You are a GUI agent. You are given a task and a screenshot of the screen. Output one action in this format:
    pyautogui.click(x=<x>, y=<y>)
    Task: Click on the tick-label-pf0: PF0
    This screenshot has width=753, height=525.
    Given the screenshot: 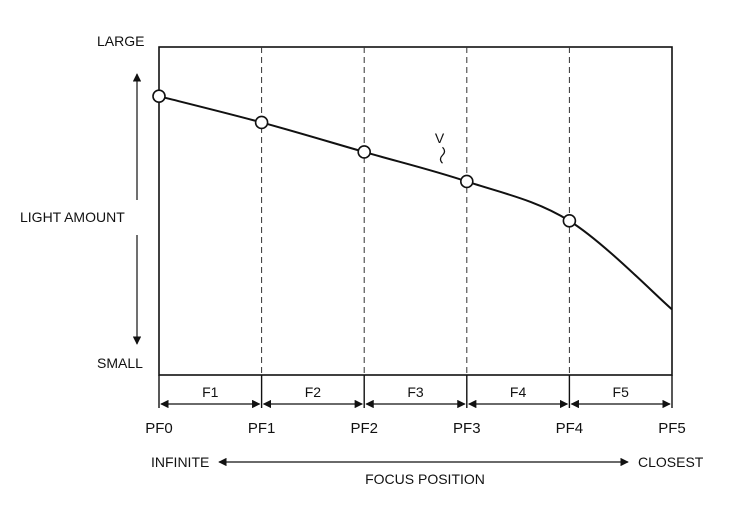 What is the action you would take?
    pyautogui.click(x=159, y=428)
    